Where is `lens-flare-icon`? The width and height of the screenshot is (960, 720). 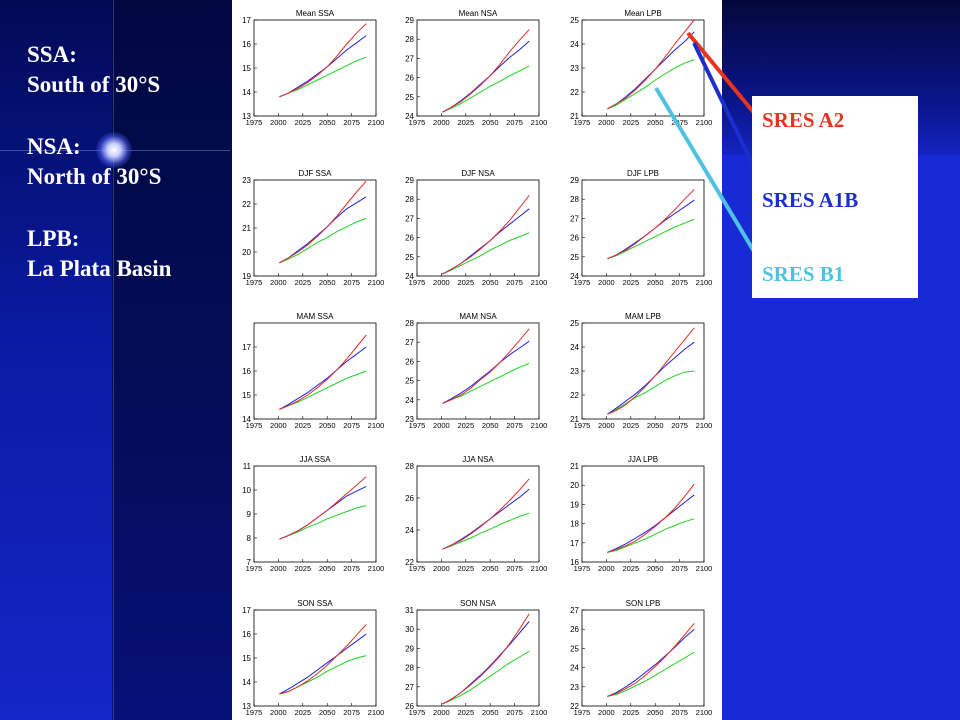 lens-flare-icon is located at coordinates (114, 150).